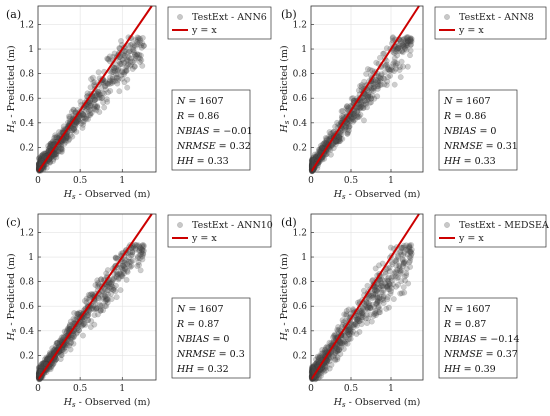  Describe the element at coordinates (391, 389) in the screenshot. I see `x-tick-label: 1` at that location.